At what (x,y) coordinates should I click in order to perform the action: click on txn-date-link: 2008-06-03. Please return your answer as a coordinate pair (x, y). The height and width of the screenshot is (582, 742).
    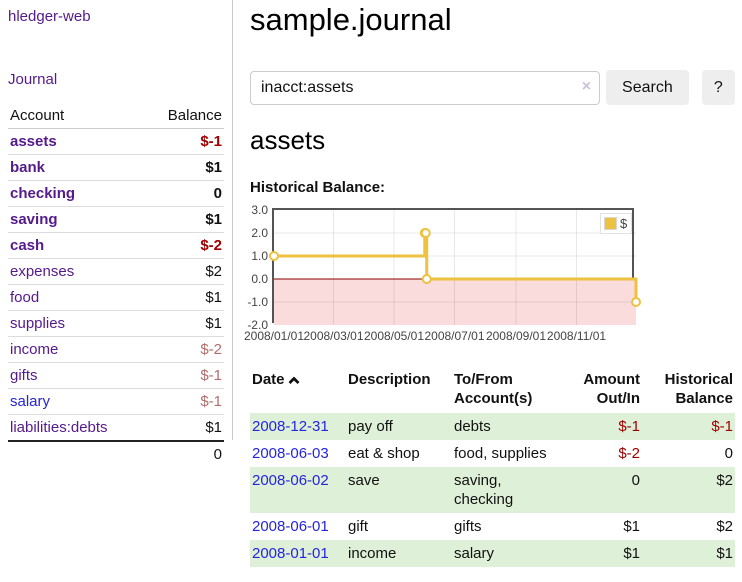
    Looking at the image, I should click on (290, 453).